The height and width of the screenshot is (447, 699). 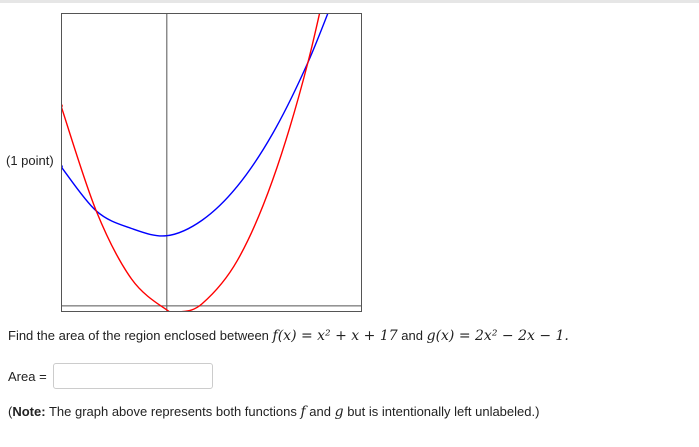 What do you see at coordinates (303, 412) in the screenshot?
I see `note-f-name: f` at bounding box center [303, 412].